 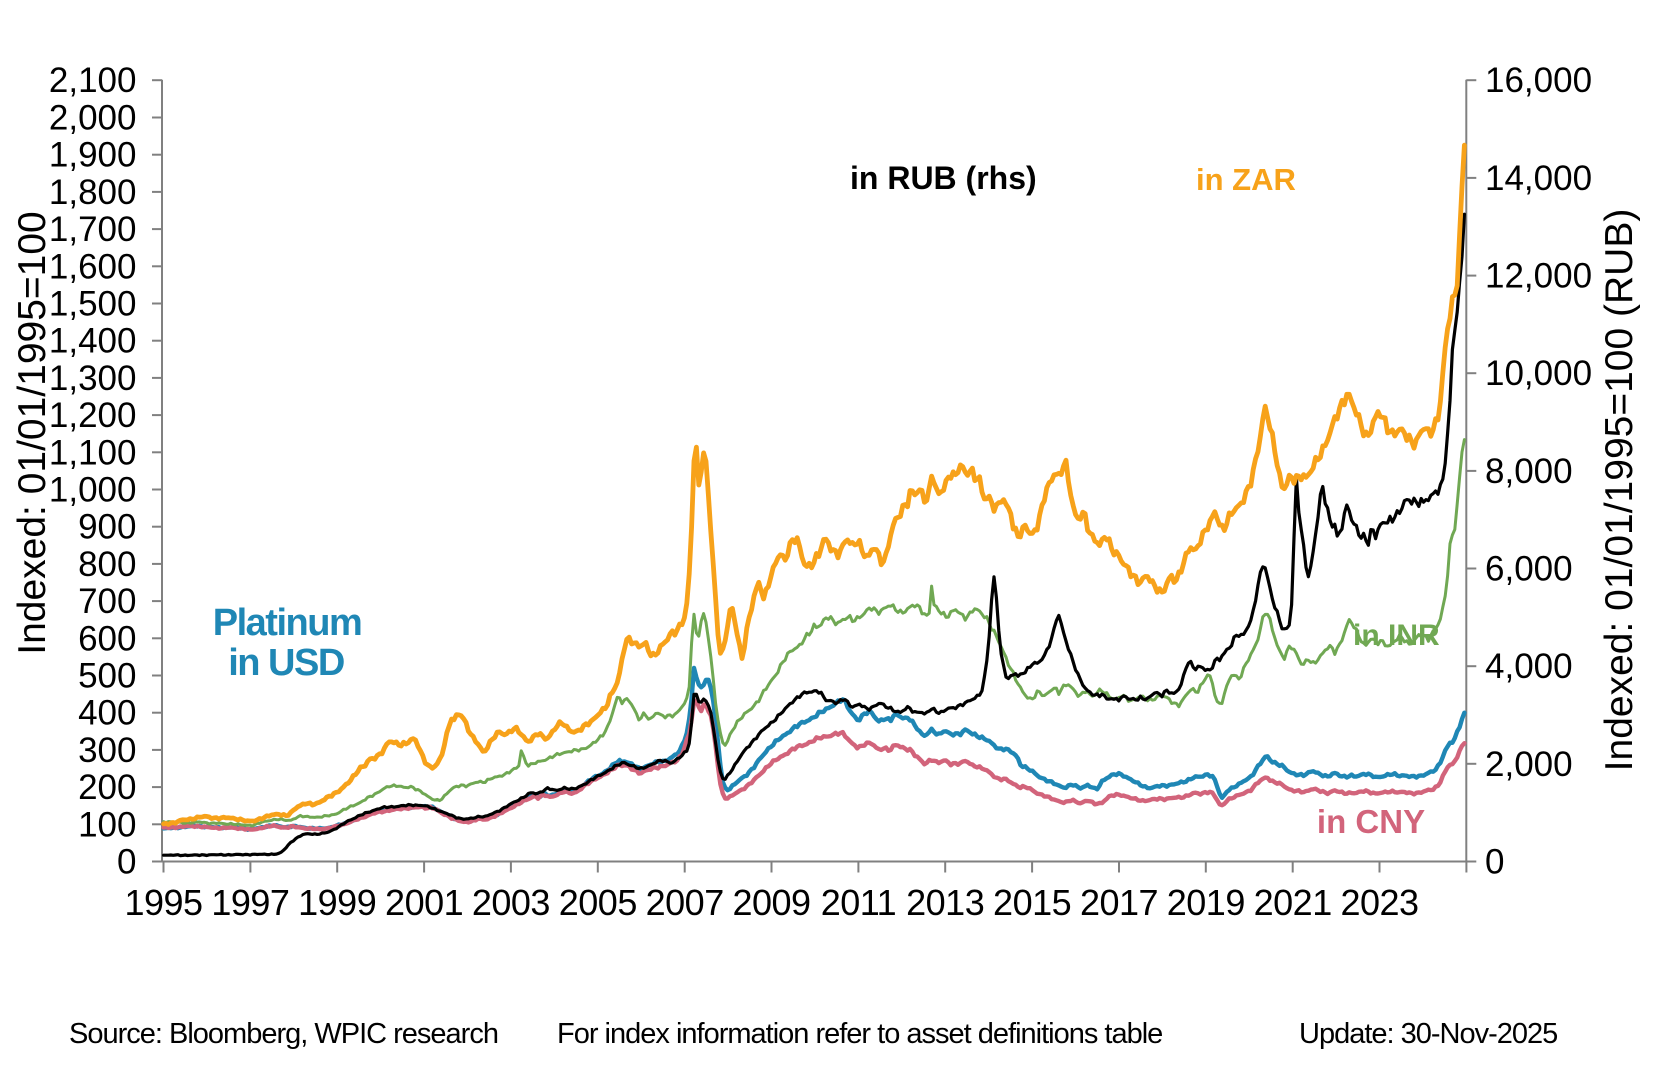 What do you see at coordinates (93, 155) in the screenshot?
I see `svg-text: 1,900` at bounding box center [93, 155].